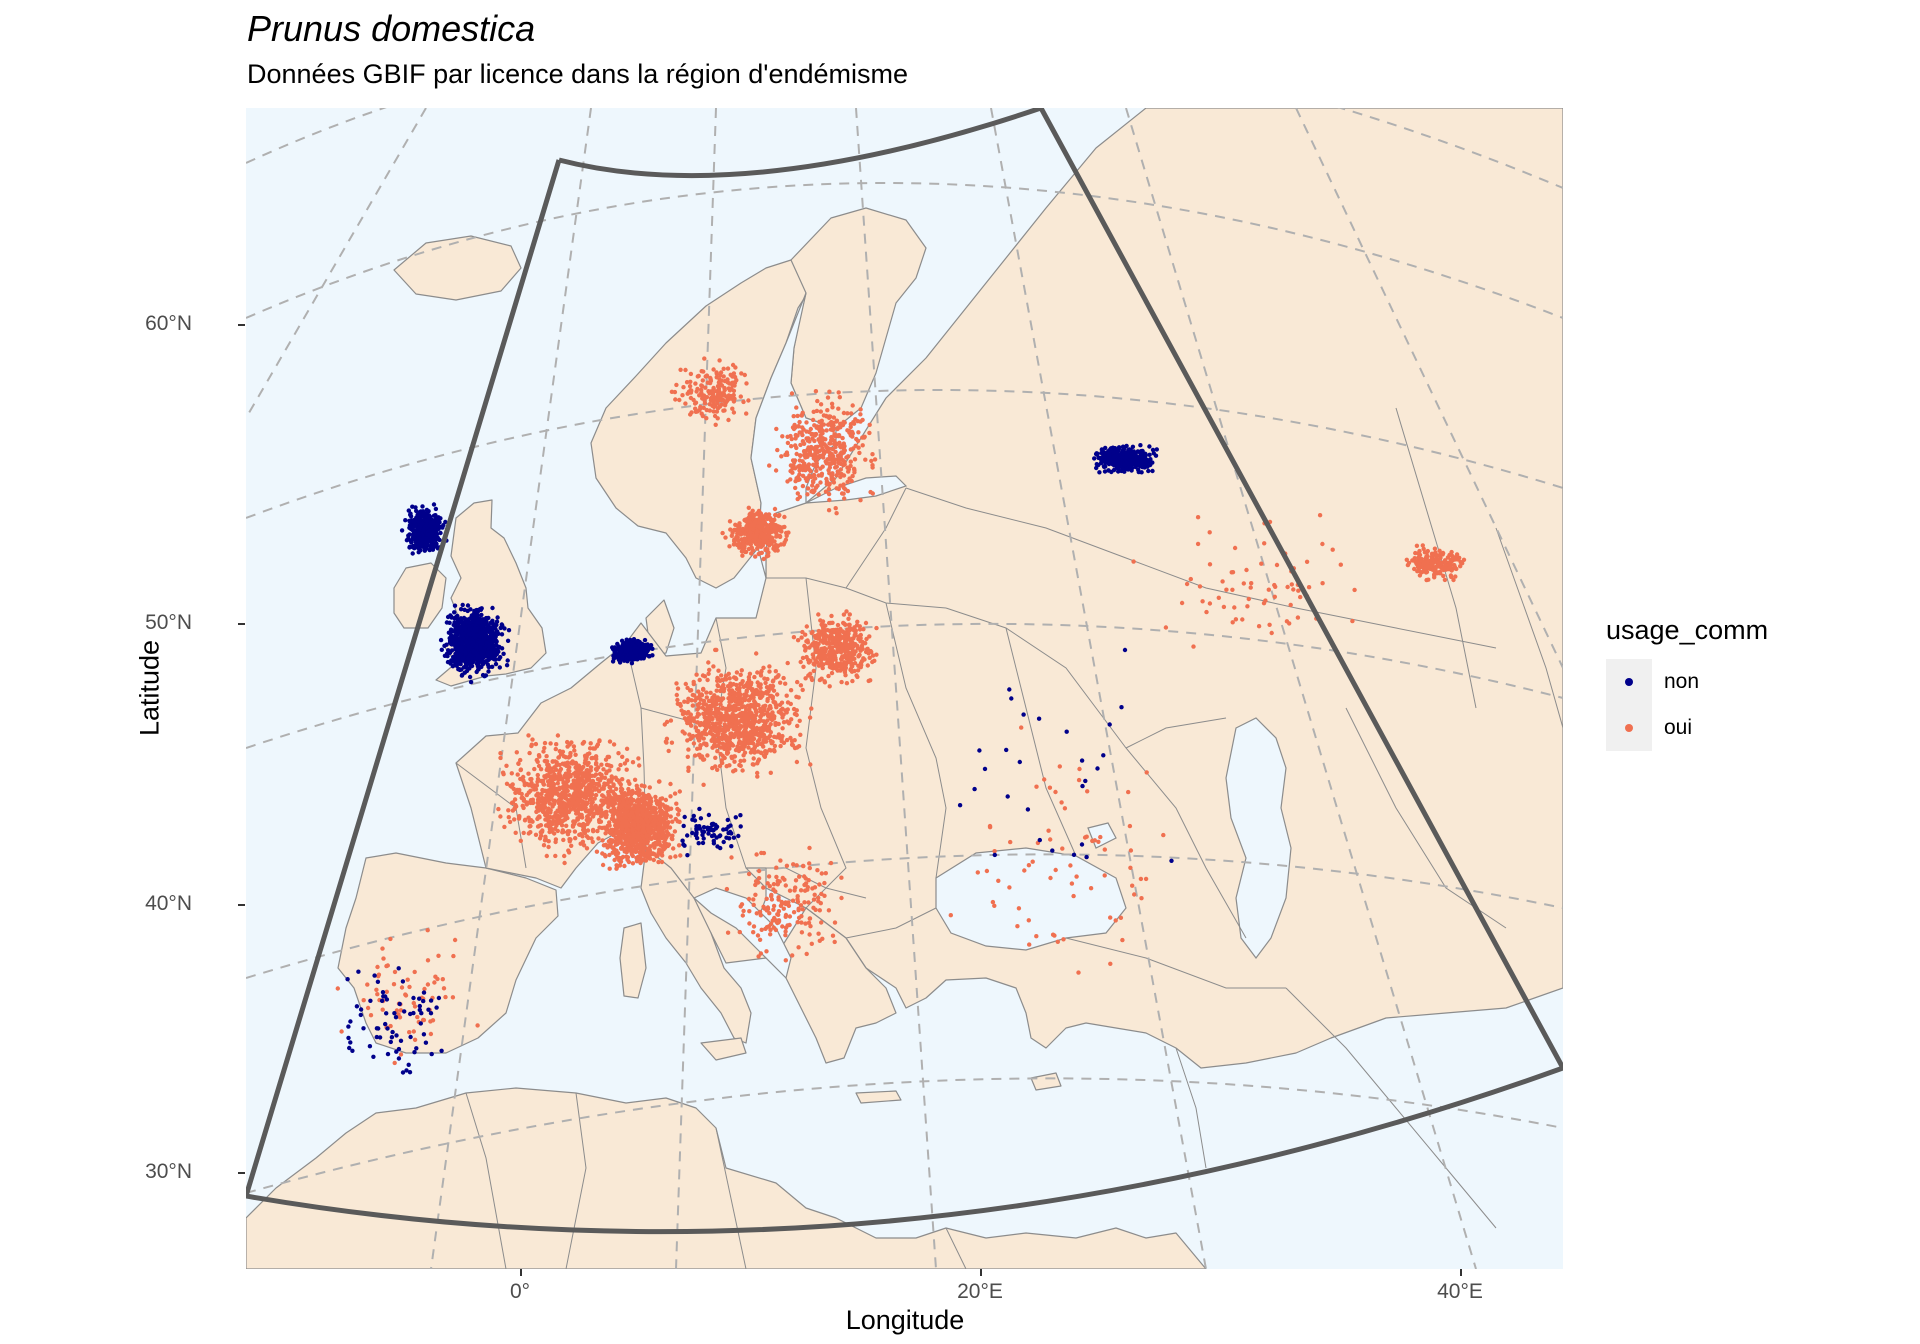  What do you see at coordinates (757, 773) in the screenshot?
I see `point-oui-1954` at bounding box center [757, 773].